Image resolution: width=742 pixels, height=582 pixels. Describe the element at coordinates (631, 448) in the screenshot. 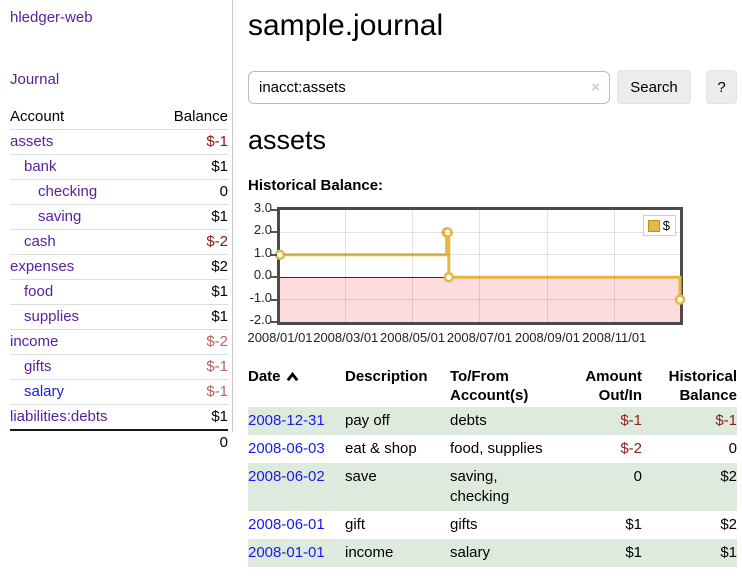

I see `register-cell-amount: $-2` at that location.